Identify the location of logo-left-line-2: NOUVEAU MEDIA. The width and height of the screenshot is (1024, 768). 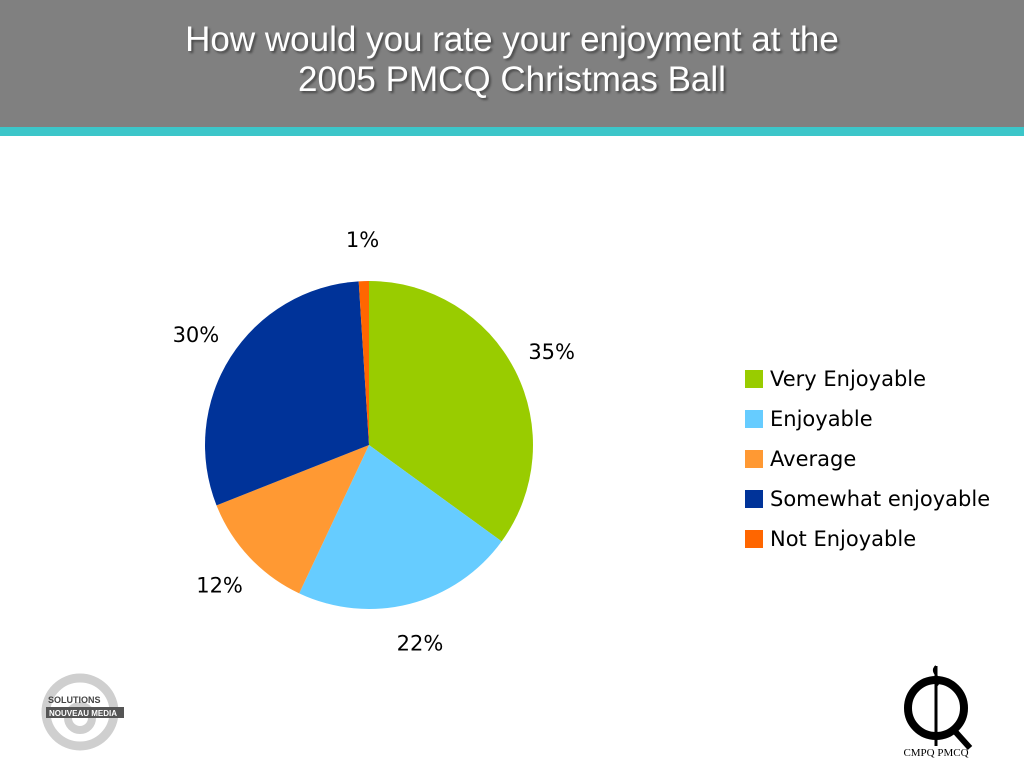
(83, 713).